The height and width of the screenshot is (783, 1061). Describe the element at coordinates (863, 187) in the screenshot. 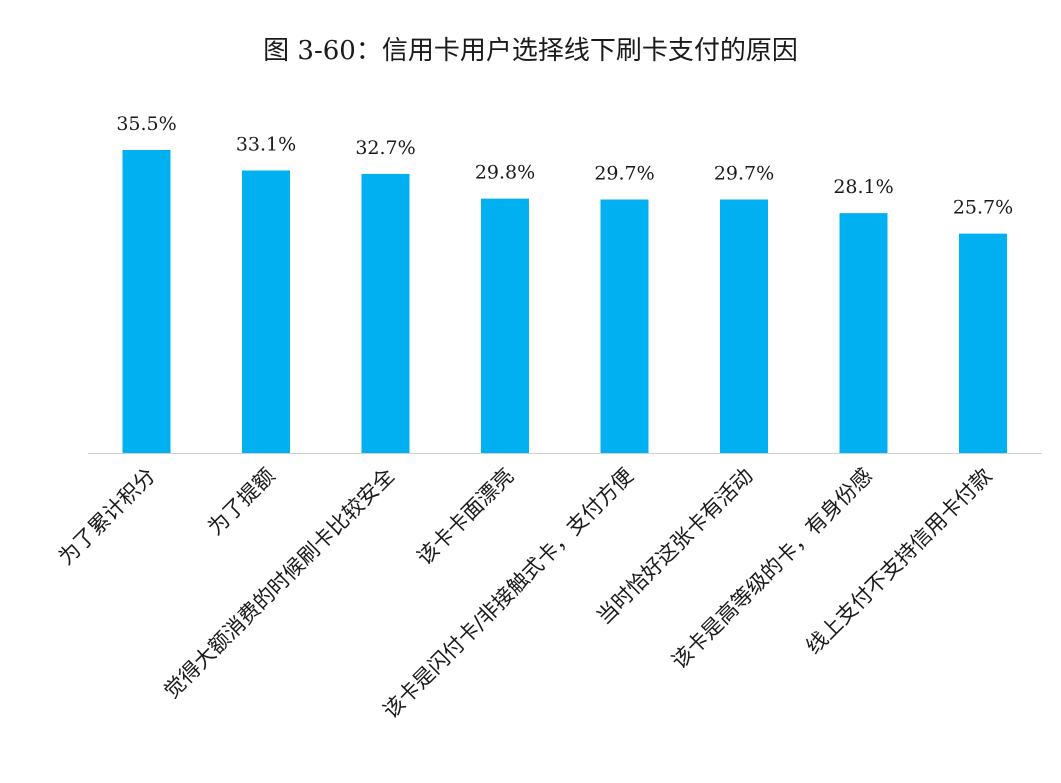

I see `data-label-7: 28.1%` at that location.